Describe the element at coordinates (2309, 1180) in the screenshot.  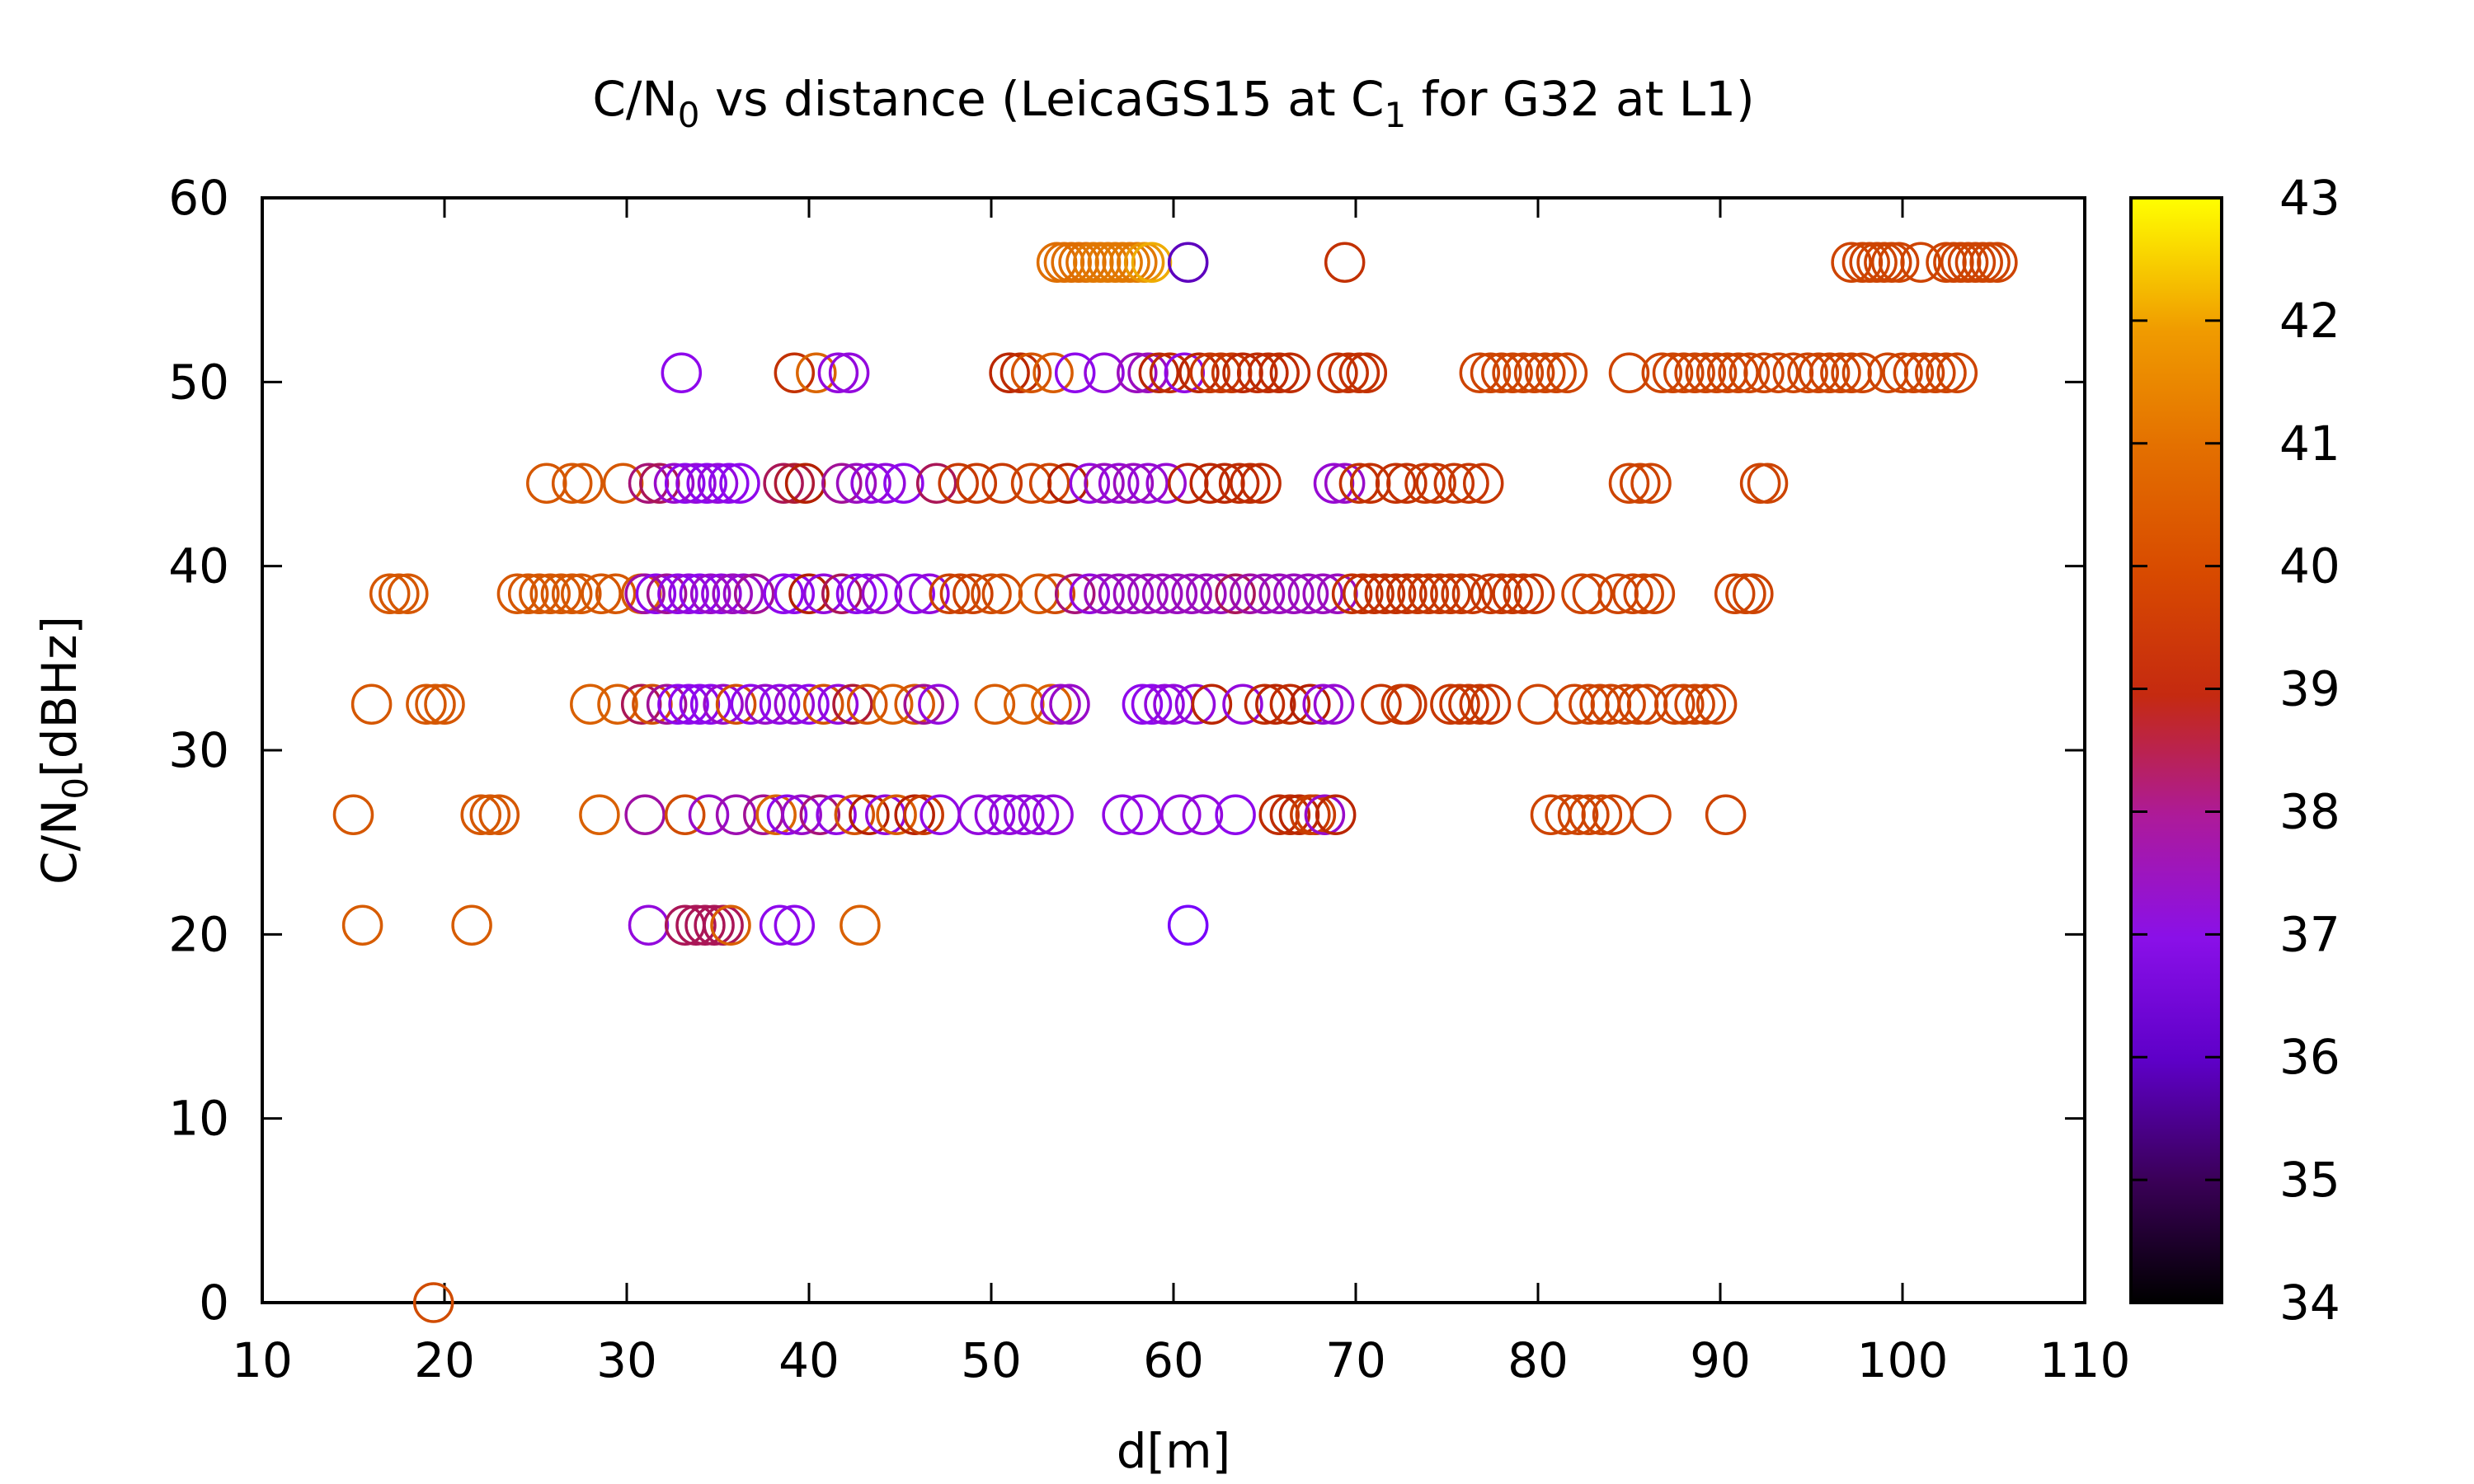
I see `colorbar-tick-label: 35` at that location.